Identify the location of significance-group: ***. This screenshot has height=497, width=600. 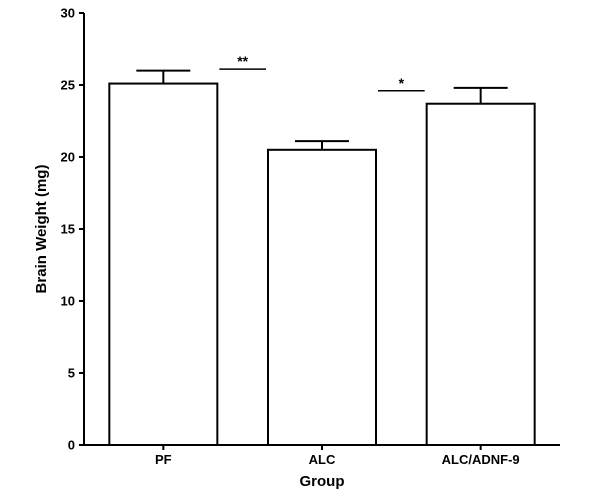
(322, 72).